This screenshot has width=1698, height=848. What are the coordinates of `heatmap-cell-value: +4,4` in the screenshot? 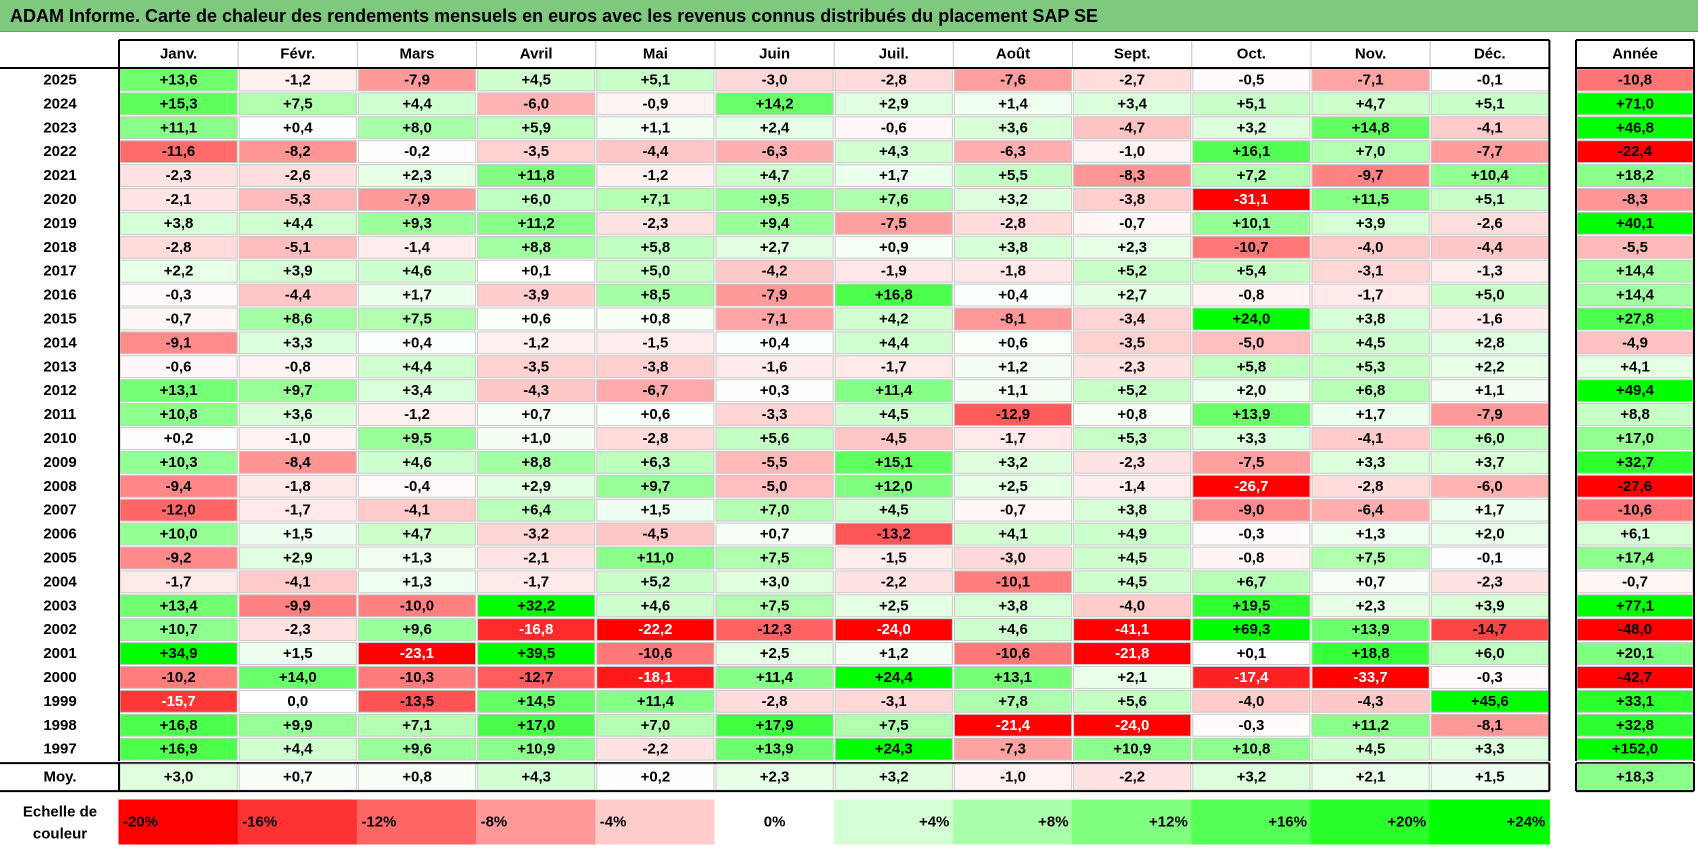 It's located at (298, 223).